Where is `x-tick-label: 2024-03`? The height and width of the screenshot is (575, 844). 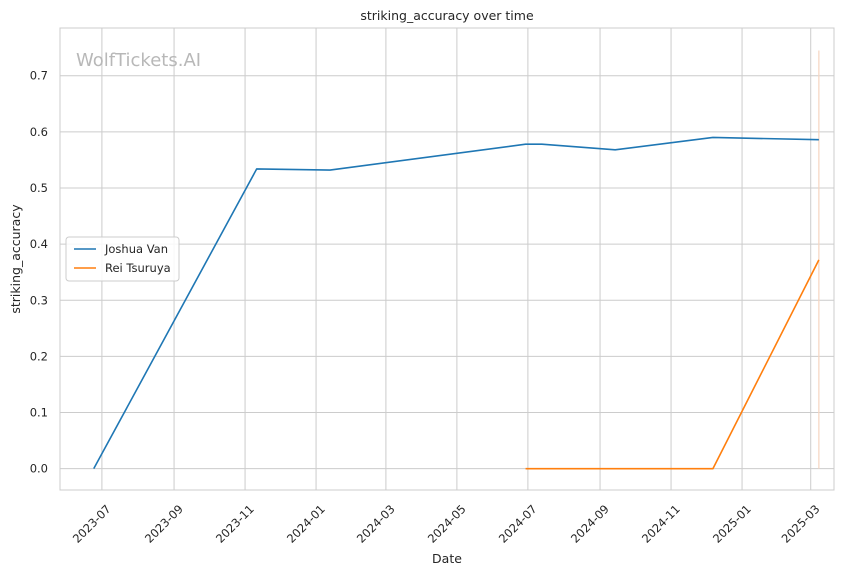
x-tick-label: 2024-03 is located at coordinates (376, 524).